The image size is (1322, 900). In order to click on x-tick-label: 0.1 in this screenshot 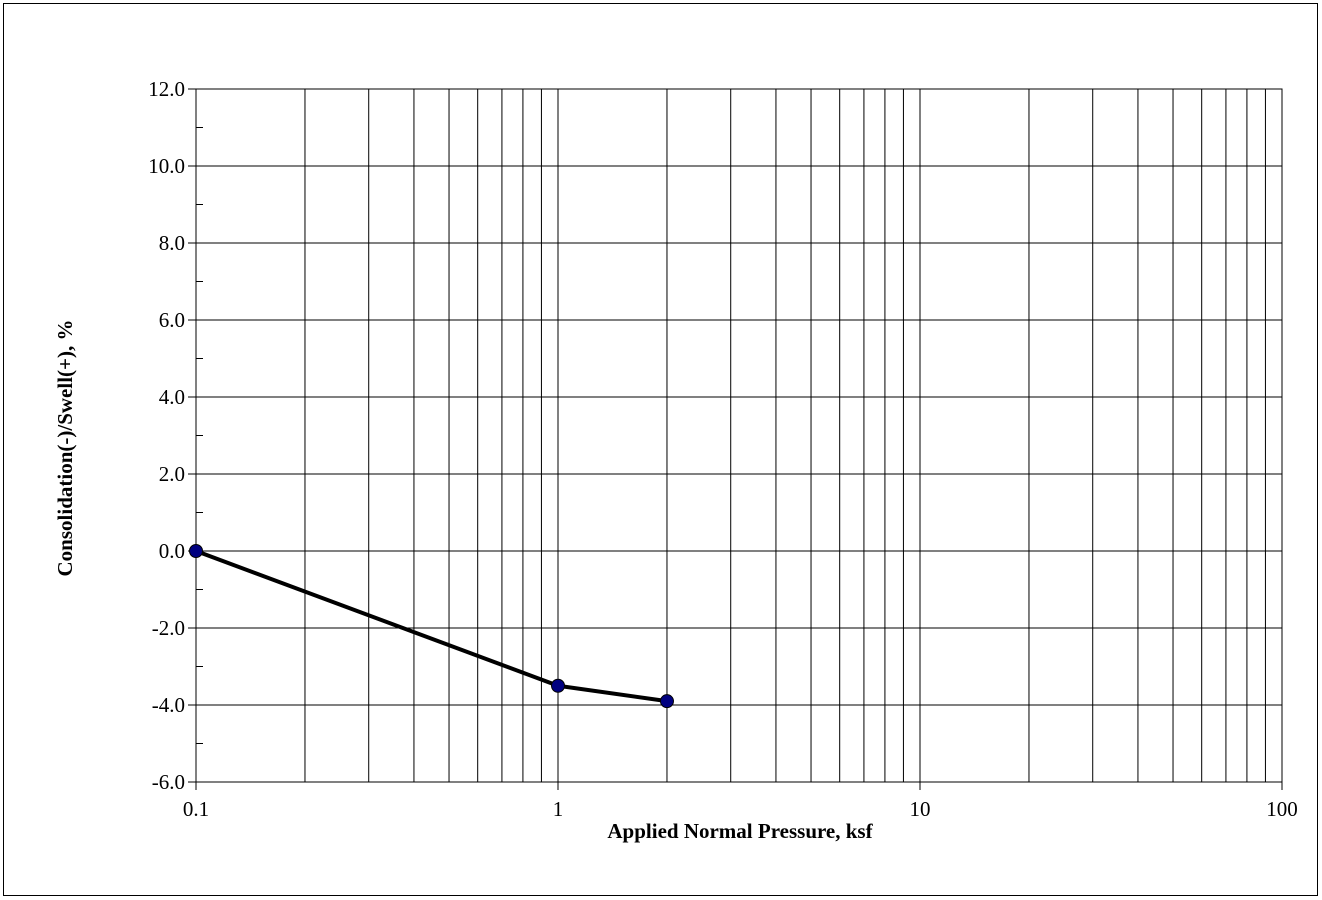, I will do `click(196, 809)`.